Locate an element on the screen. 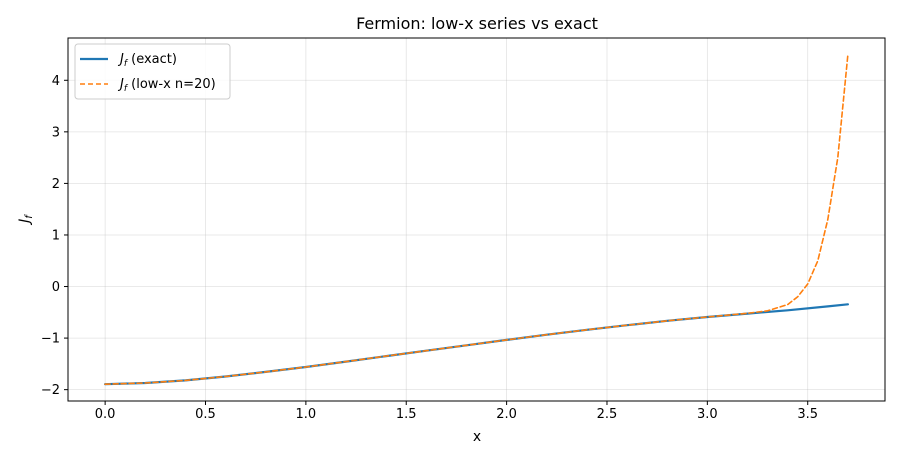 This screenshot has width=900, height=459. y-axis-label: Jf is located at coordinates (26, 220).